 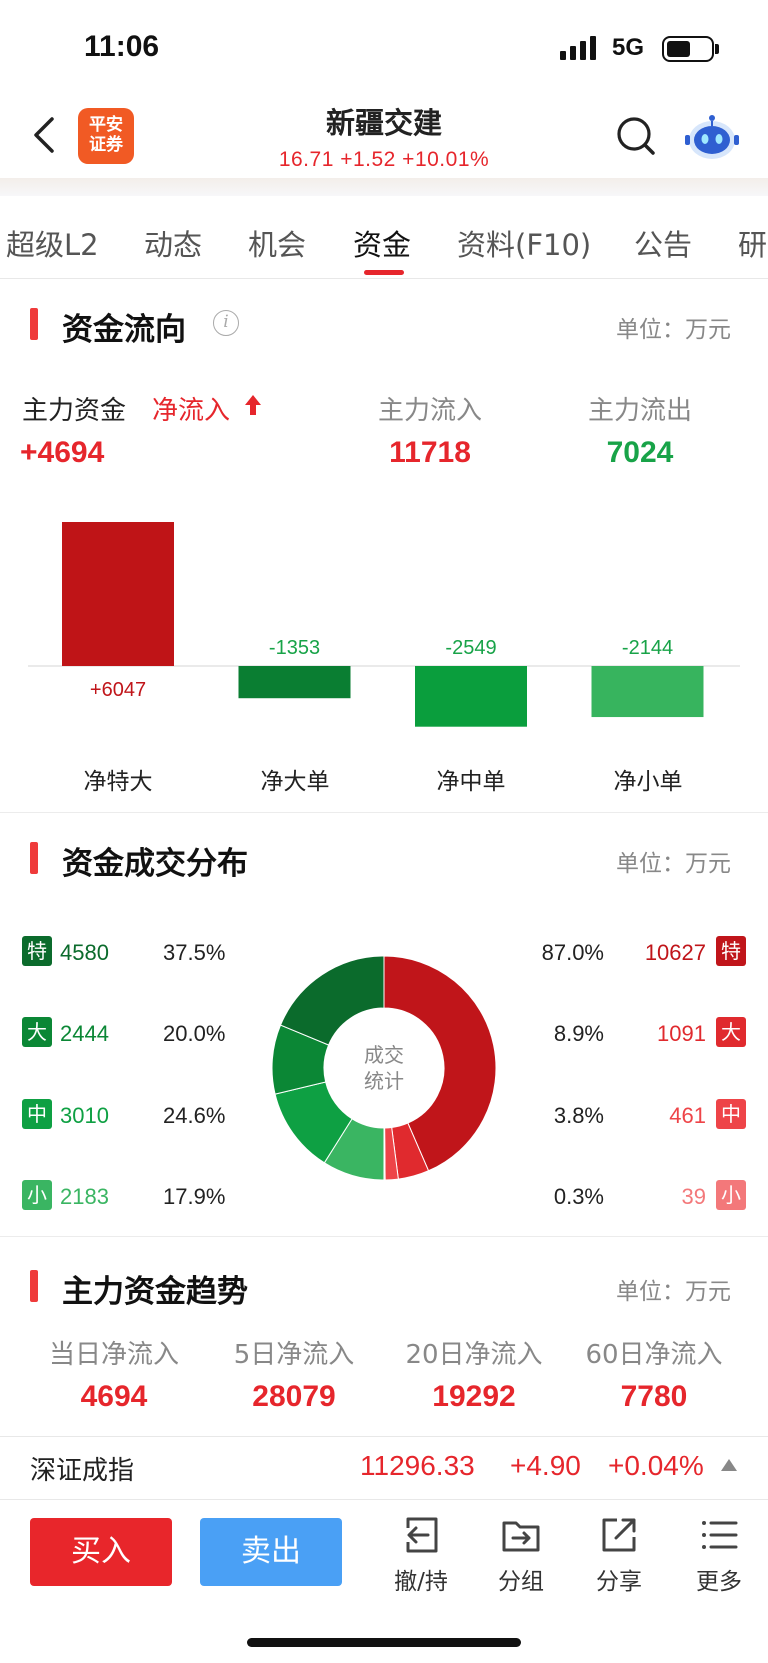 I want to click on outflow-value: 4580, so click(x=84, y=952).